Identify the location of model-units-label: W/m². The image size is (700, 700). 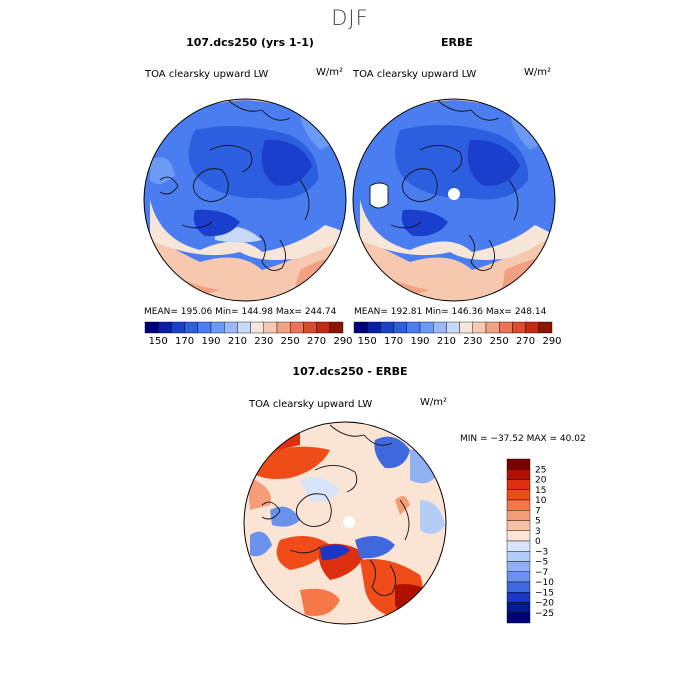
(330, 72).